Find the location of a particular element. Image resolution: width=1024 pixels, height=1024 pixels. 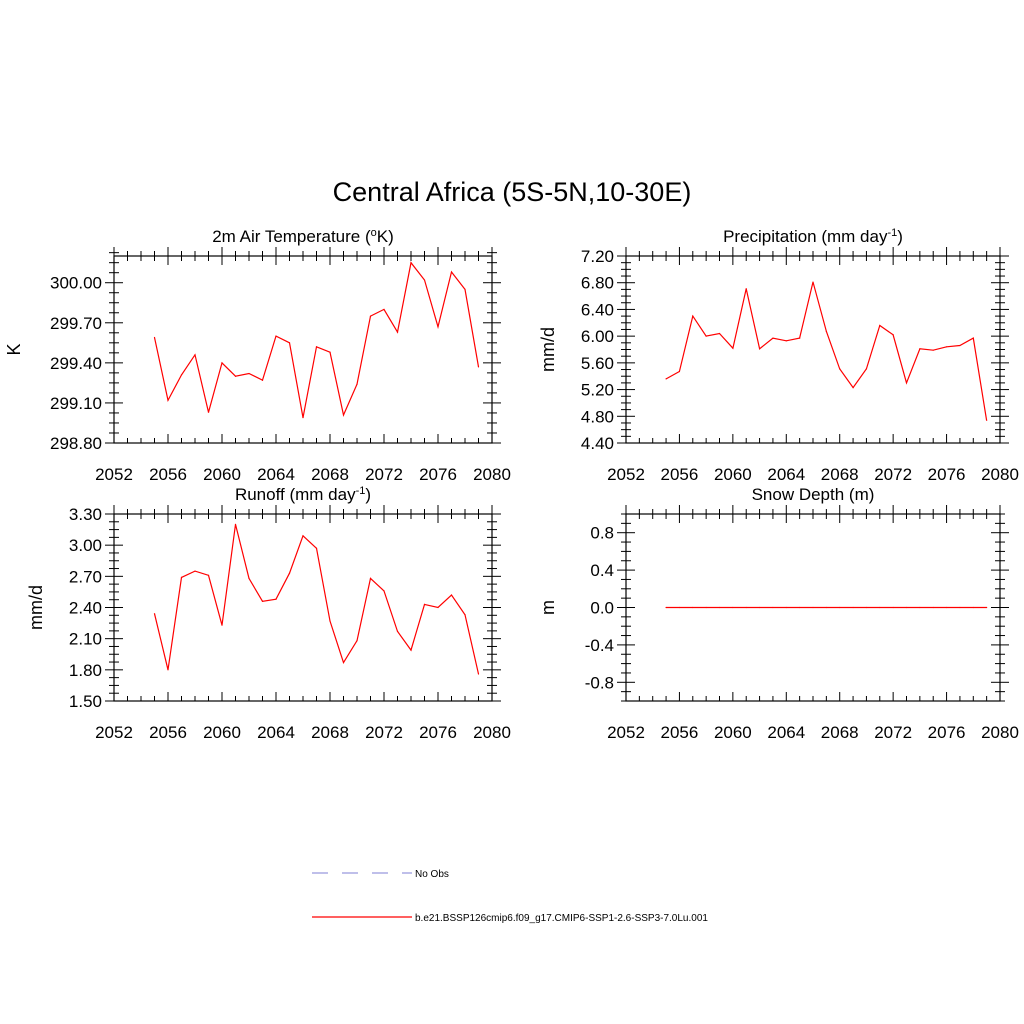

y-axis-label: m is located at coordinates (548, 607).